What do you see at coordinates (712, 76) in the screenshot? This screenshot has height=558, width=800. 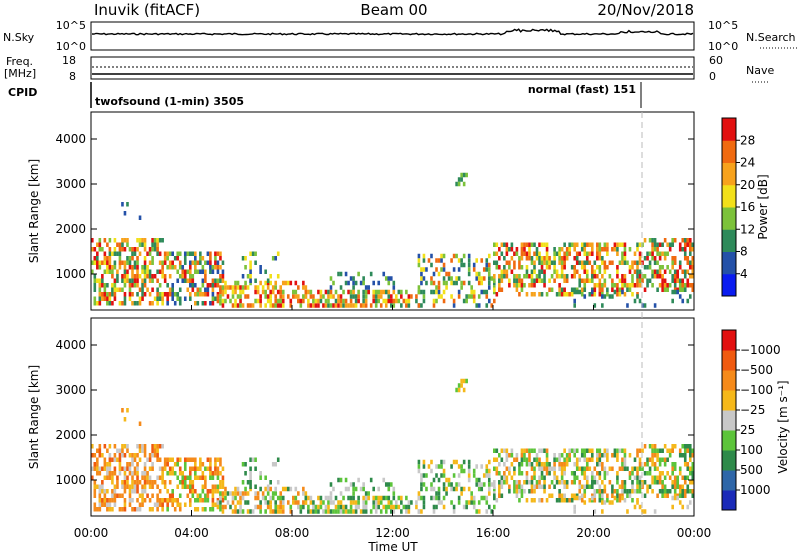 I see `freq-right-tick-bottom: 0` at bounding box center [712, 76].